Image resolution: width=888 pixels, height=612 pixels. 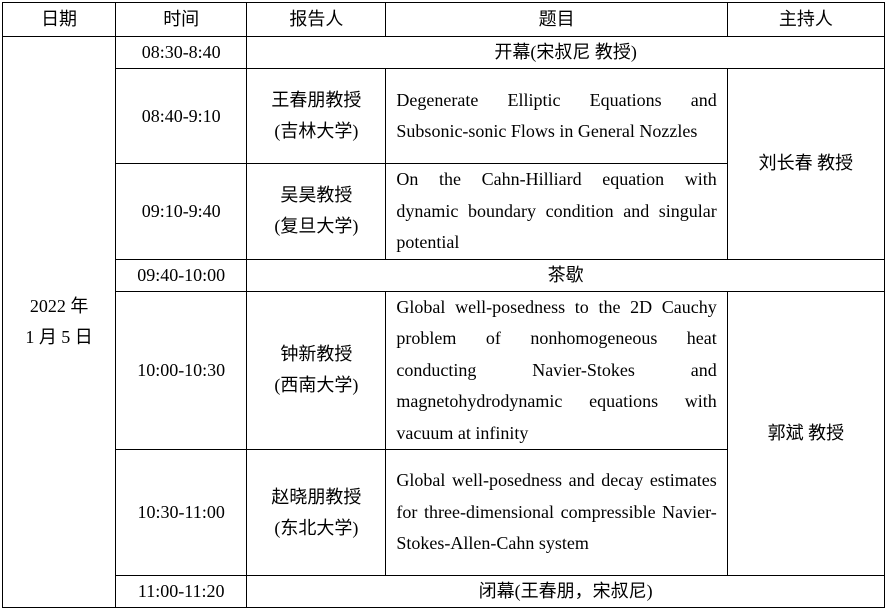 What do you see at coordinates (59, 337) in the screenshot?
I see `date-day: 1 月 5 日` at bounding box center [59, 337].